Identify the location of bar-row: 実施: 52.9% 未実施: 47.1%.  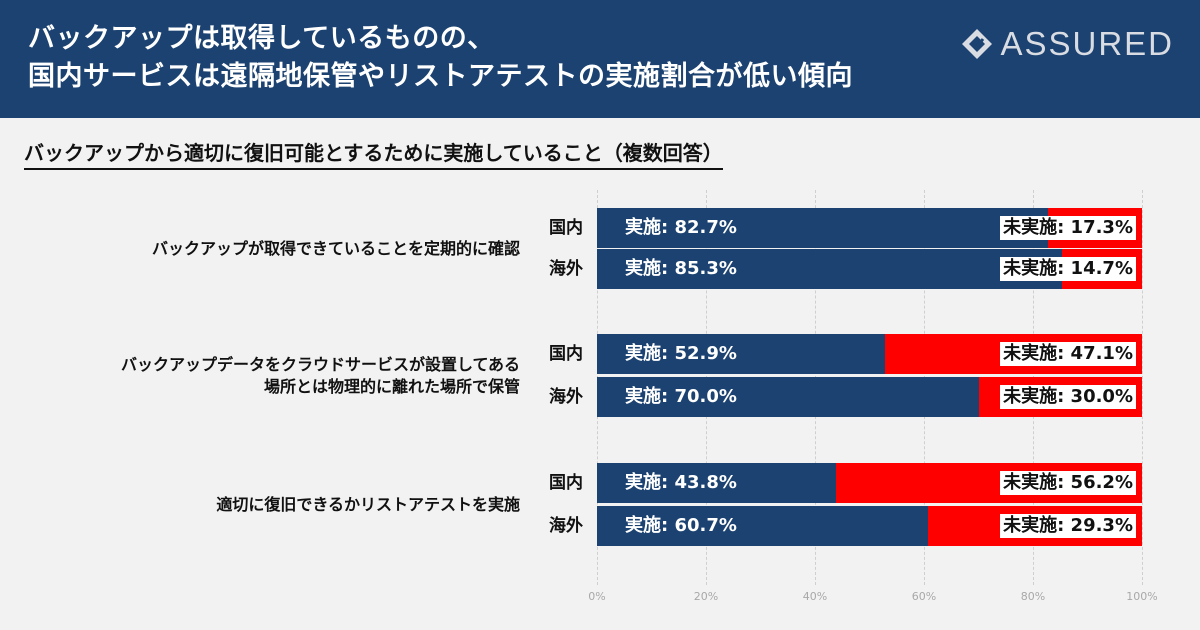
(869, 354).